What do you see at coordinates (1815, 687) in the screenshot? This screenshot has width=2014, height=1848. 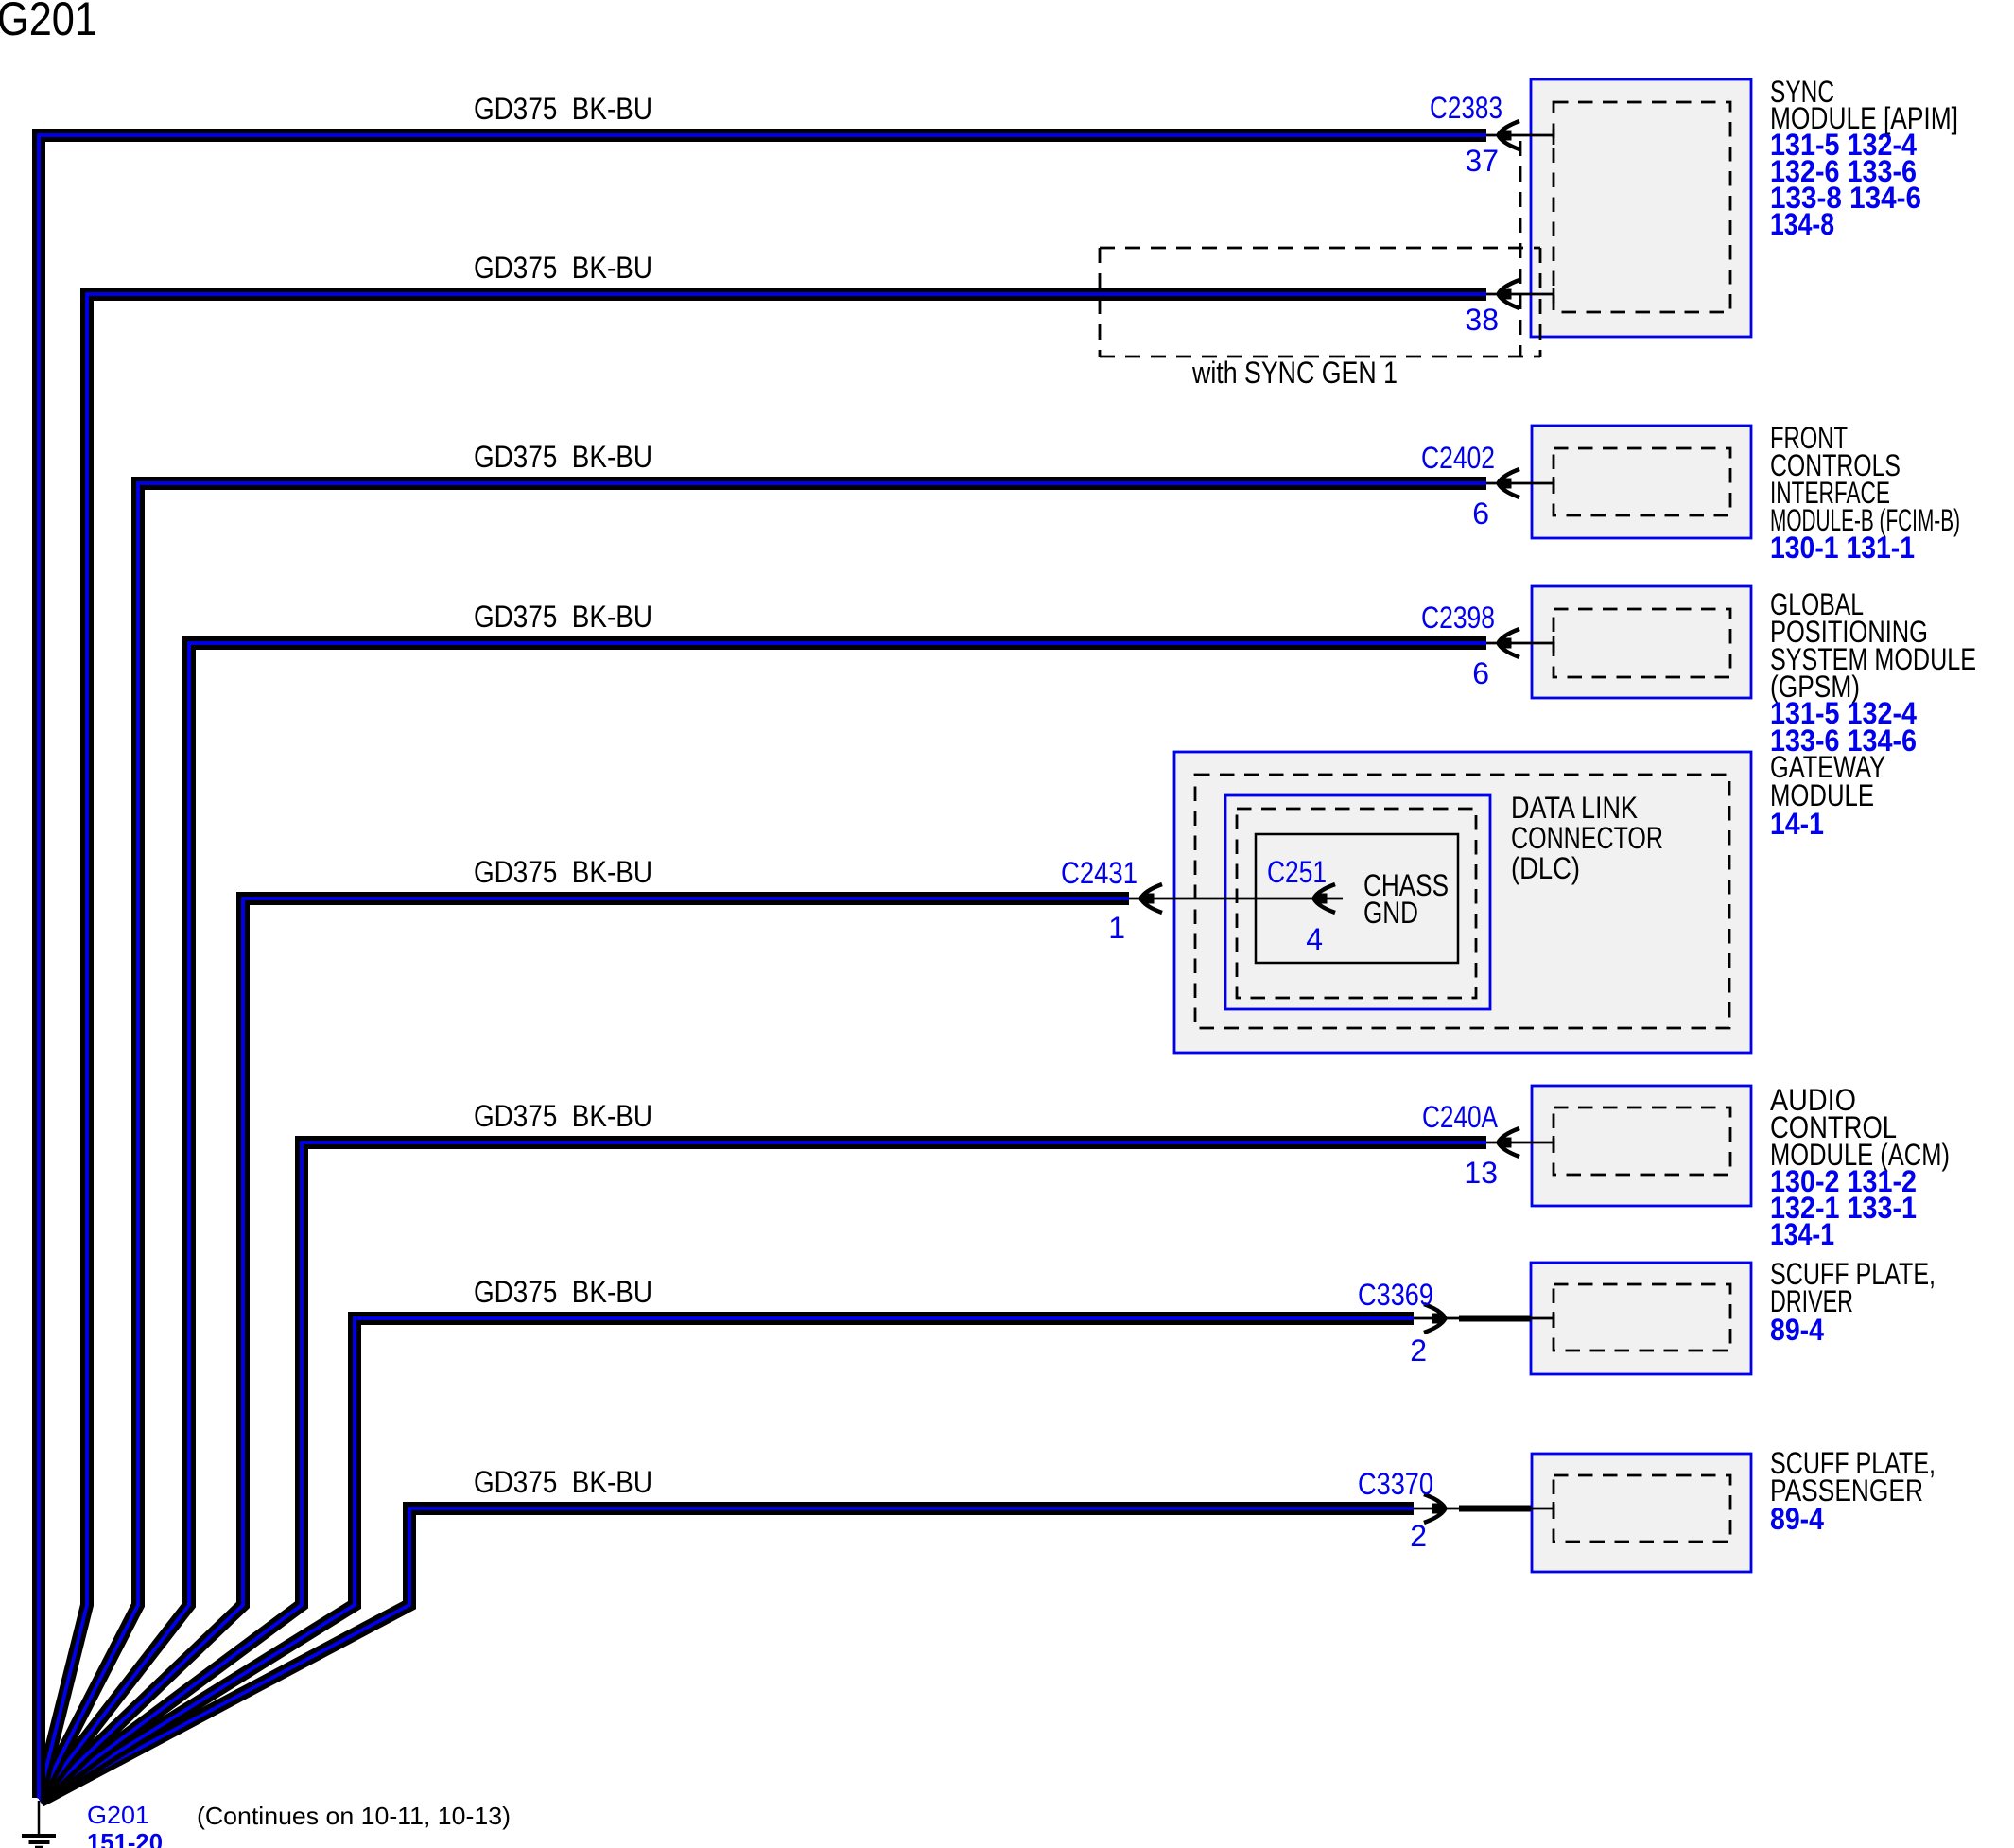 I see `svg-text: (GPSM)` at bounding box center [1815, 687].